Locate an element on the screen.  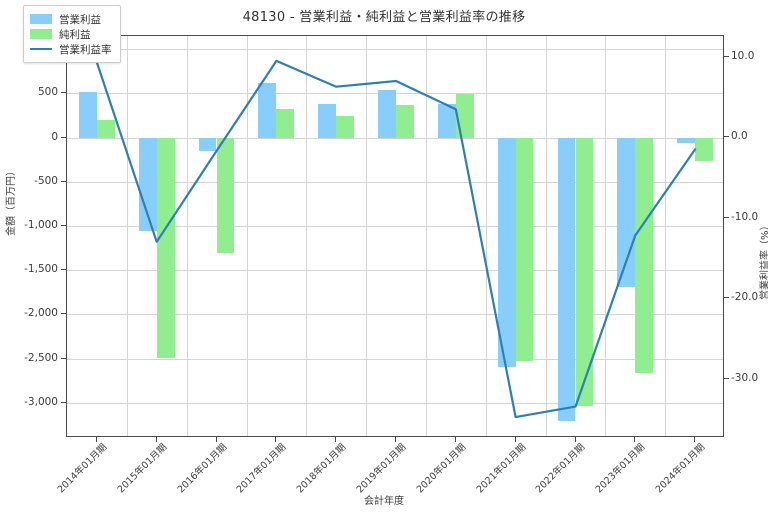
legend-item-net-profit: 純利益 is located at coordinates (71, 34).